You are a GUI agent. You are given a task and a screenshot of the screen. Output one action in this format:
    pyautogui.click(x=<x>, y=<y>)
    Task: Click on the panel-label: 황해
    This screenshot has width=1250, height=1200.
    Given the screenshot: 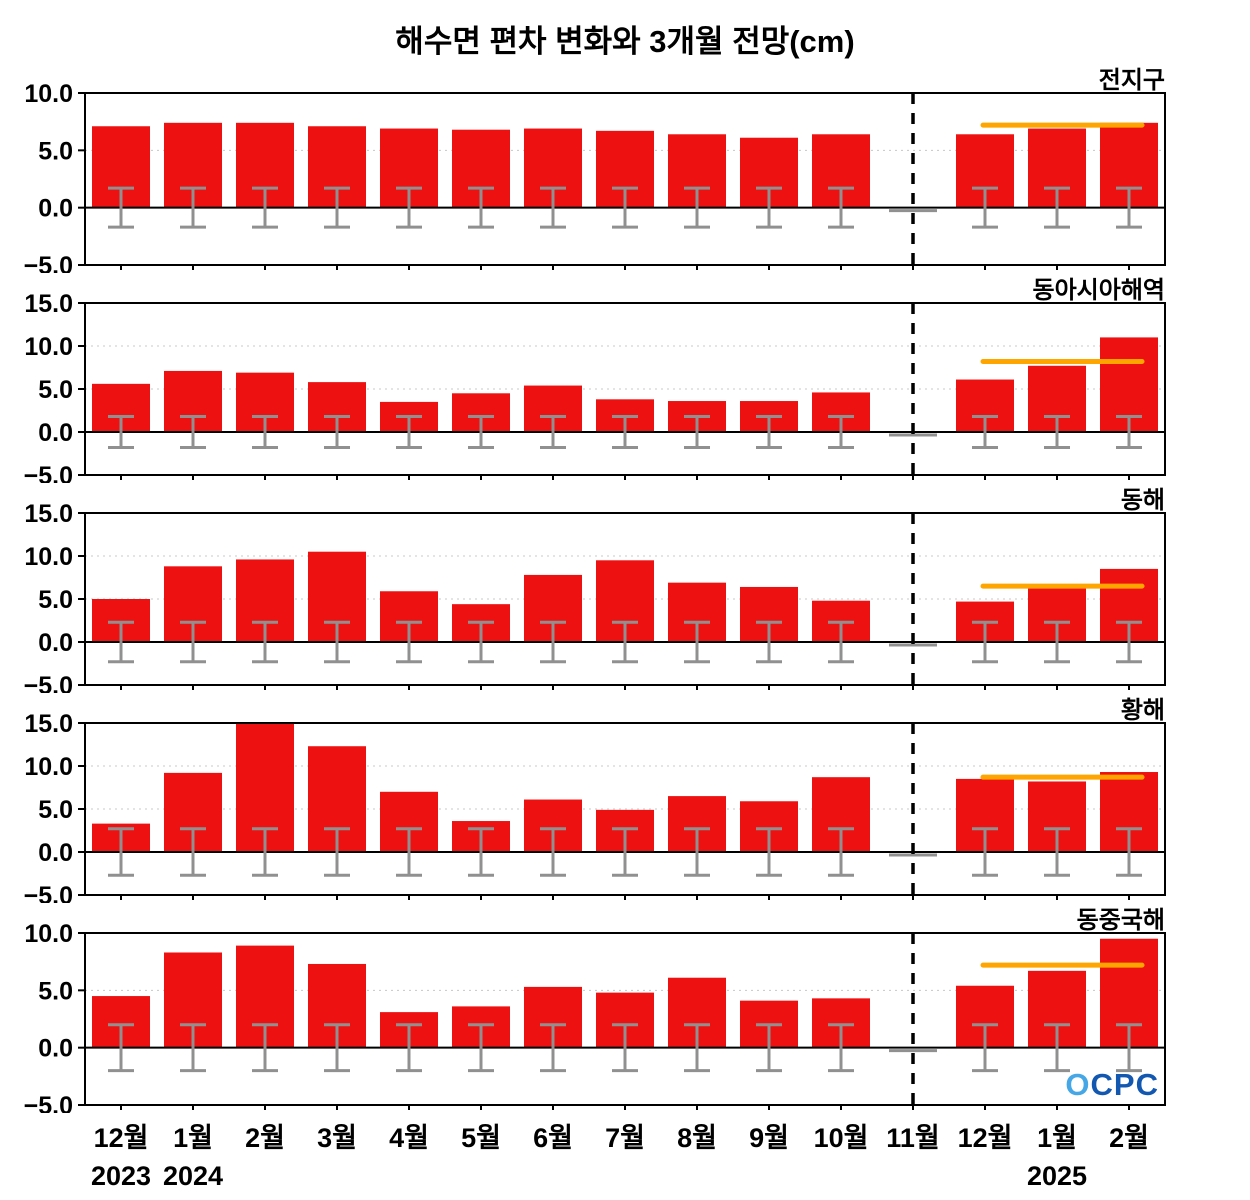 What is the action you would take?
    pyautogui.click(x=1143, y=710)
    